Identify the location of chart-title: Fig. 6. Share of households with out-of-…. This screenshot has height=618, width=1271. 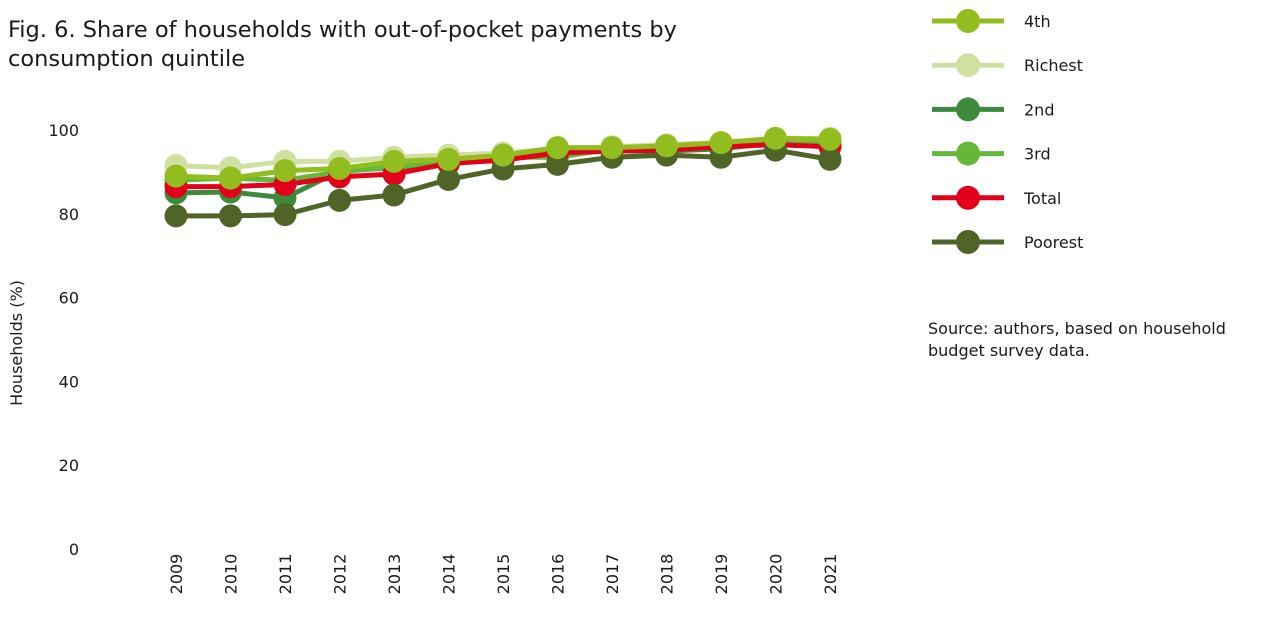
(342, 44).